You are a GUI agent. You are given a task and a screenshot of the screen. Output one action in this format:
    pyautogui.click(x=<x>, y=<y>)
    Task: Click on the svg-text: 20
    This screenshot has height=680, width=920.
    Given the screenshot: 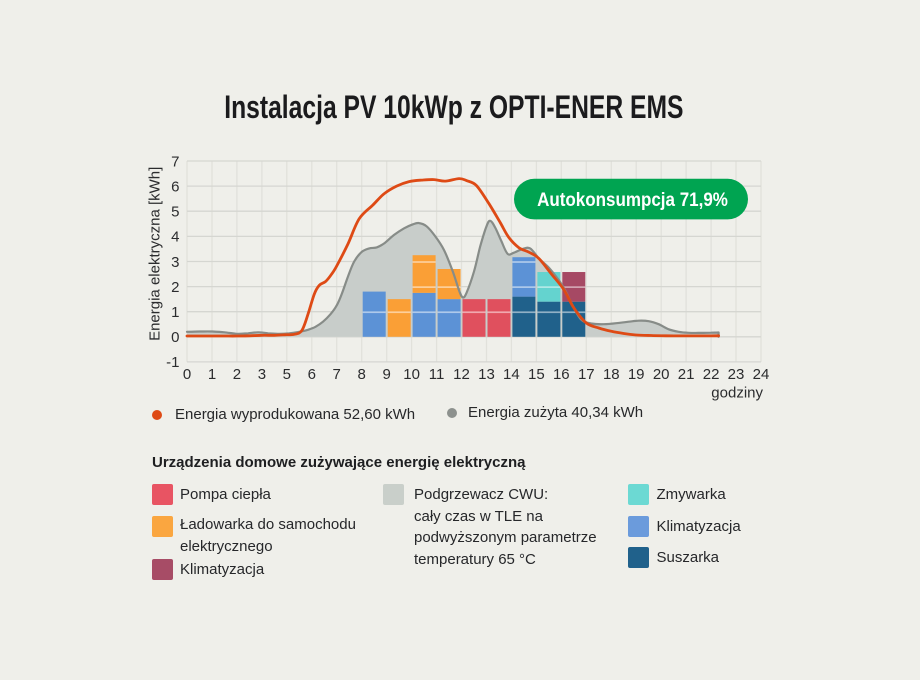 What is the action you would take?
    pyautogui.click(x=661, y=374)
    